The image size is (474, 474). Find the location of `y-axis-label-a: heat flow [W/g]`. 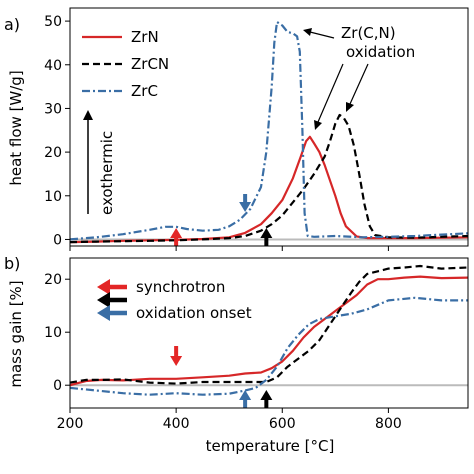

y-axis-label-a: heat flow [W/g] is located at coordinates (16, 127).